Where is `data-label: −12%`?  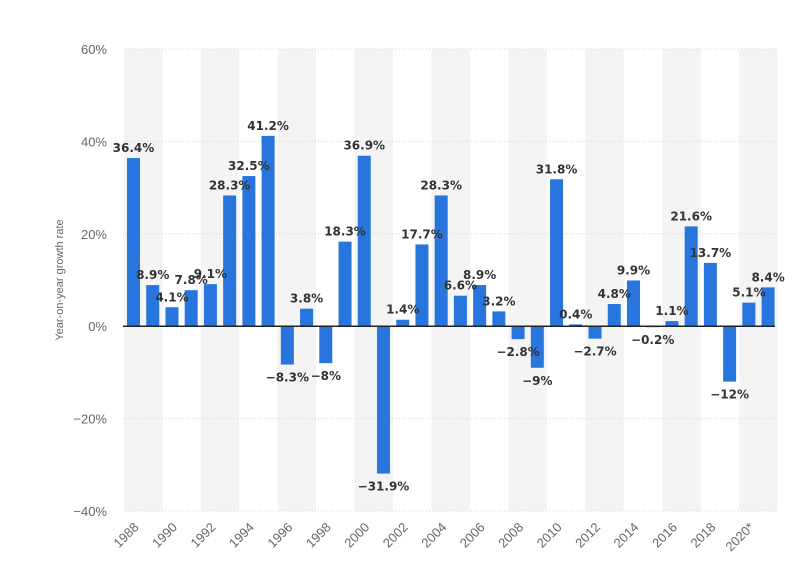 data-label: −12% is located at coordinates (729, 395).